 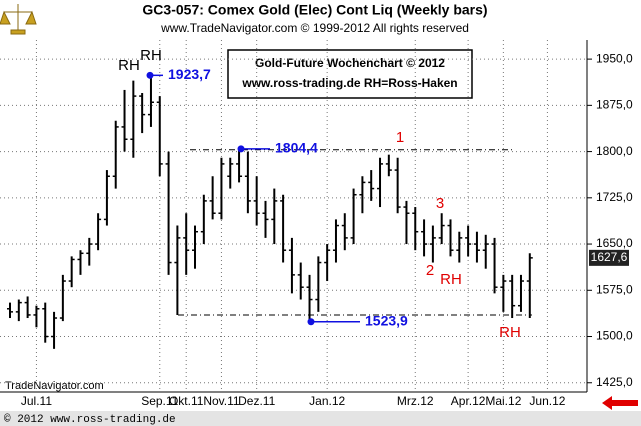 What do you see at coordinates (18, 19) in the screenshot?
I see `logo` at bounding box center [18, 19].